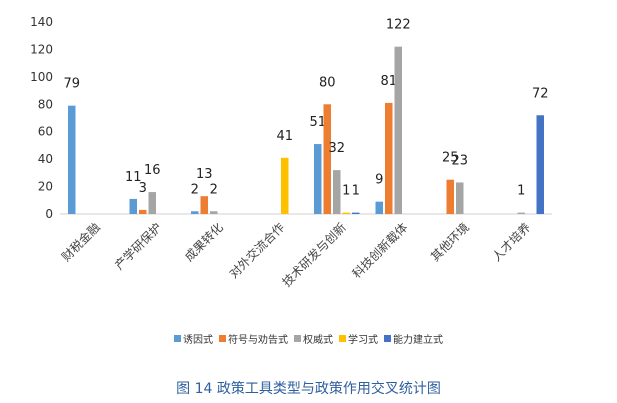 This screenshot has width=617, height=403. Describe the element at coordinates (540, 93) in the screenshot. I see `data-label: 72` at that location.